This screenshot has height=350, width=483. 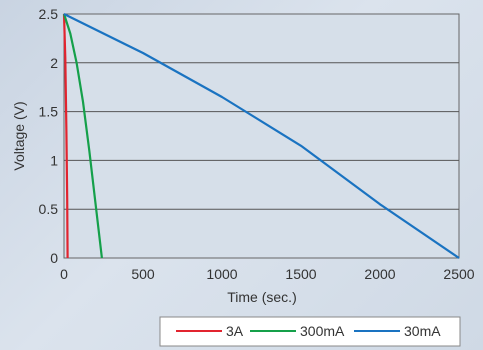 I want to click on y-tick-label: 0, so click(x=54, y=258).